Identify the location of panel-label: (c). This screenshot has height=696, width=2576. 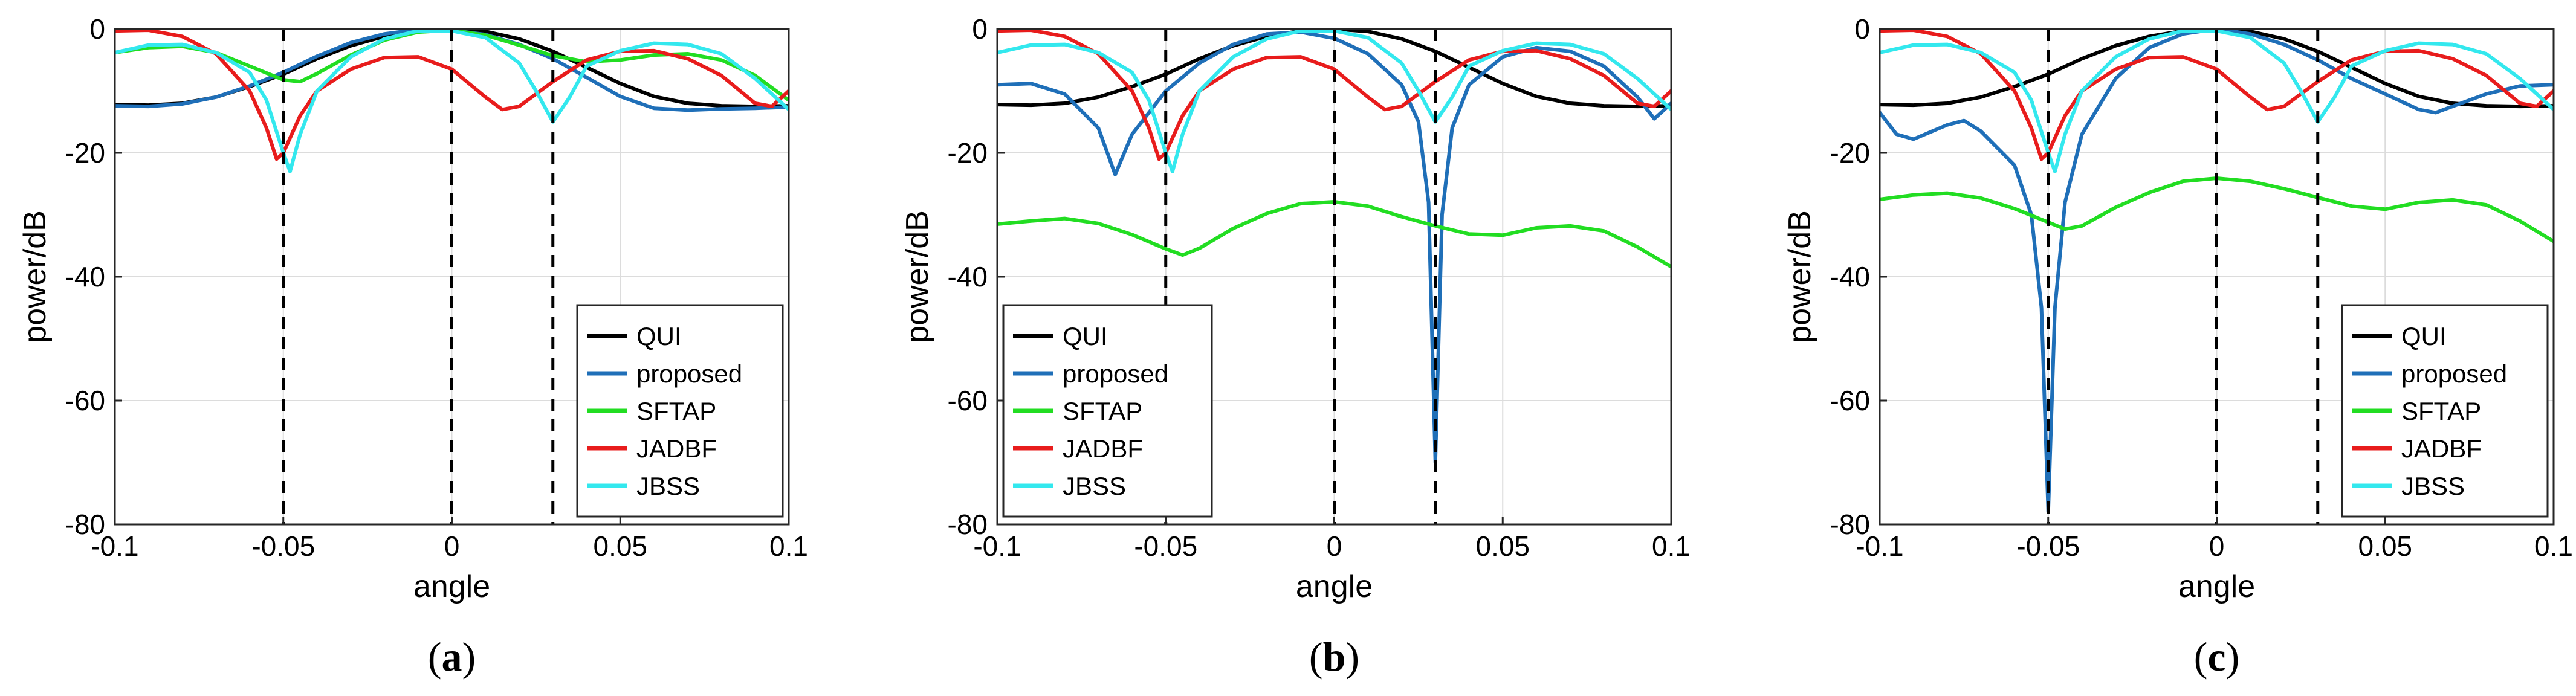
(2217, 657).